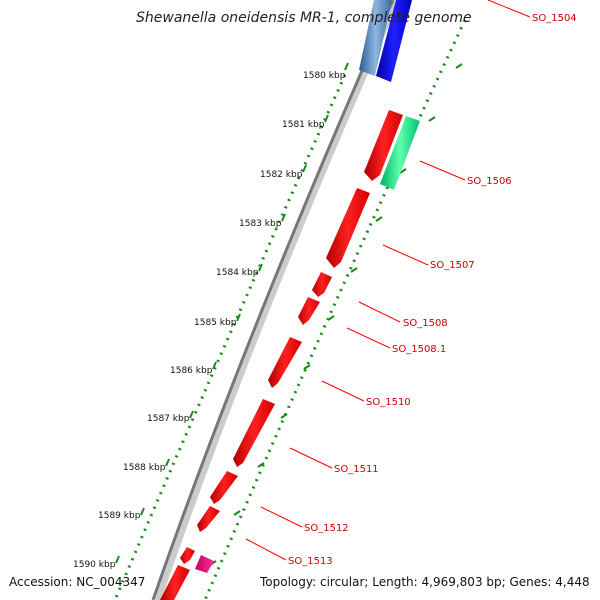  What do you see at coordinates (168, 419) in the screenshot?
I see `ruler-label: 1587 kbp` at bounding box center [168, 419].